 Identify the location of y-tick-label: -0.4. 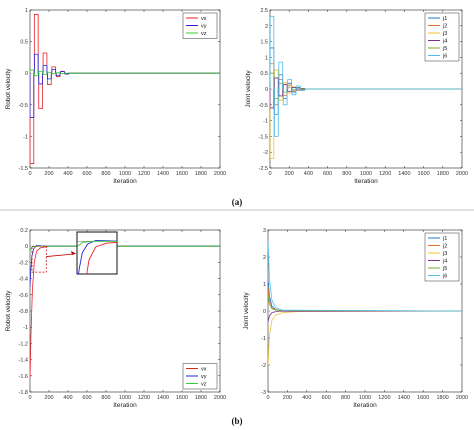
(23, 280).